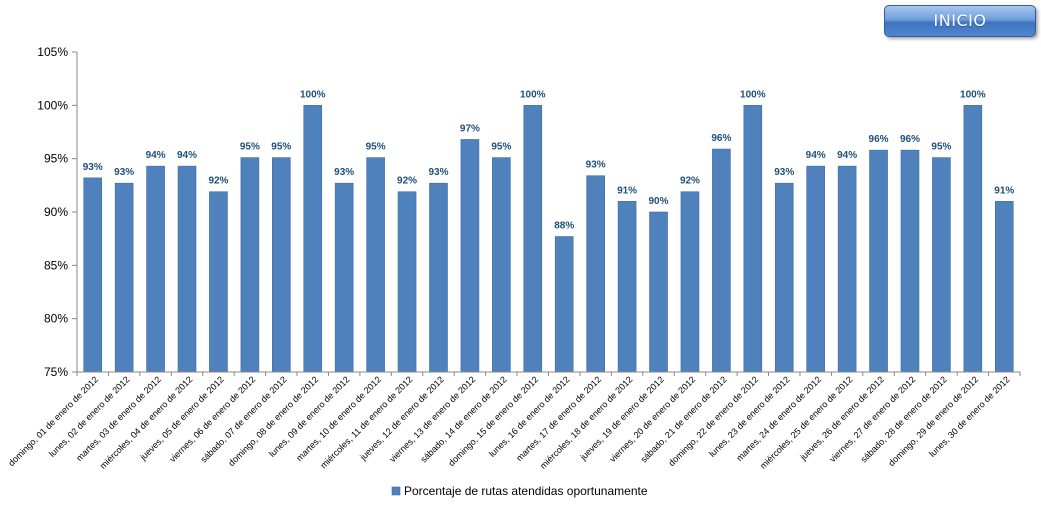 Image resolution: width=1041 pixels, height=513 pixels. I want to click on data-label: 88%, so click(564, 226).